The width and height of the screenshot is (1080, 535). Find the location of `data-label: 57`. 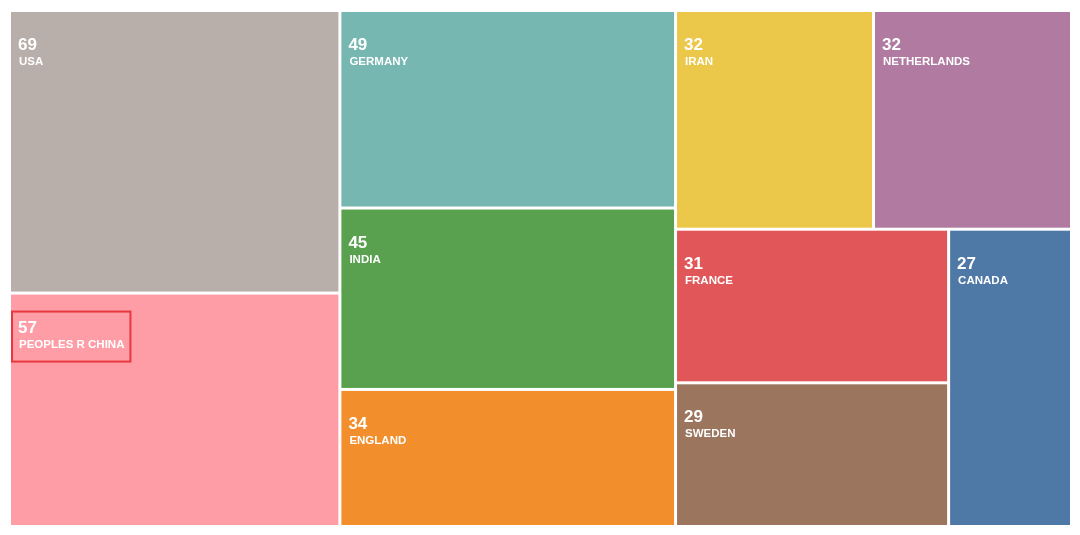

data-label: 57 is located at coordinates (27, 327).